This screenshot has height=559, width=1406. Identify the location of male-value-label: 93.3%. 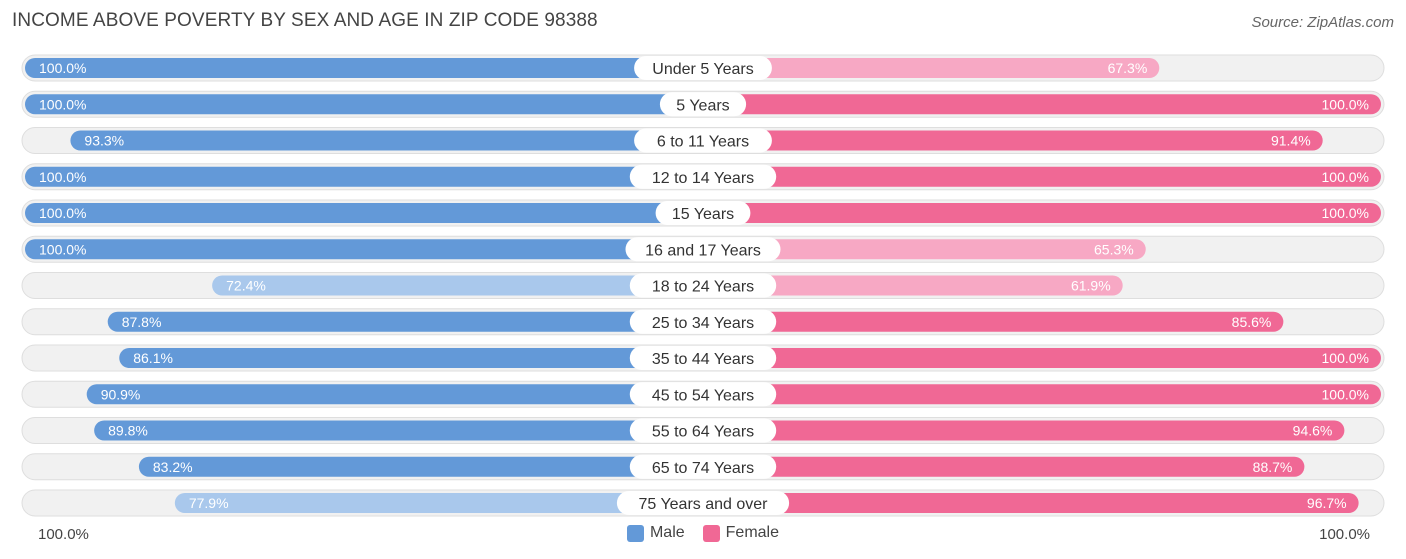
(104, 141).